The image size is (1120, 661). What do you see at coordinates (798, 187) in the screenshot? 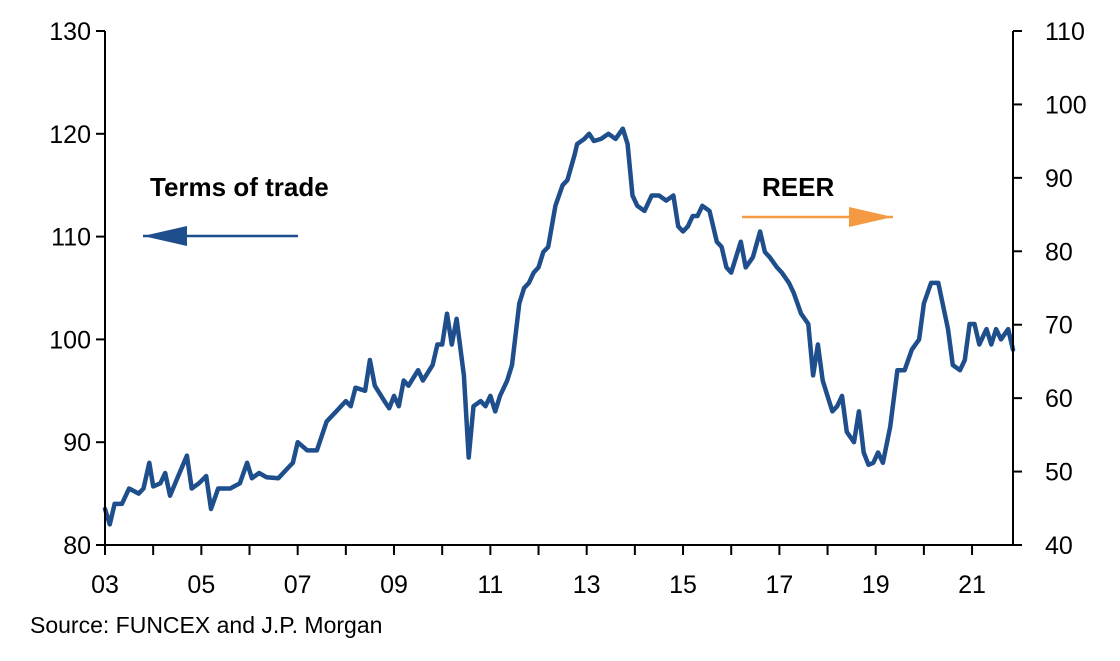
I see `annotation-reer: REER` at bounding box center [798, 187].